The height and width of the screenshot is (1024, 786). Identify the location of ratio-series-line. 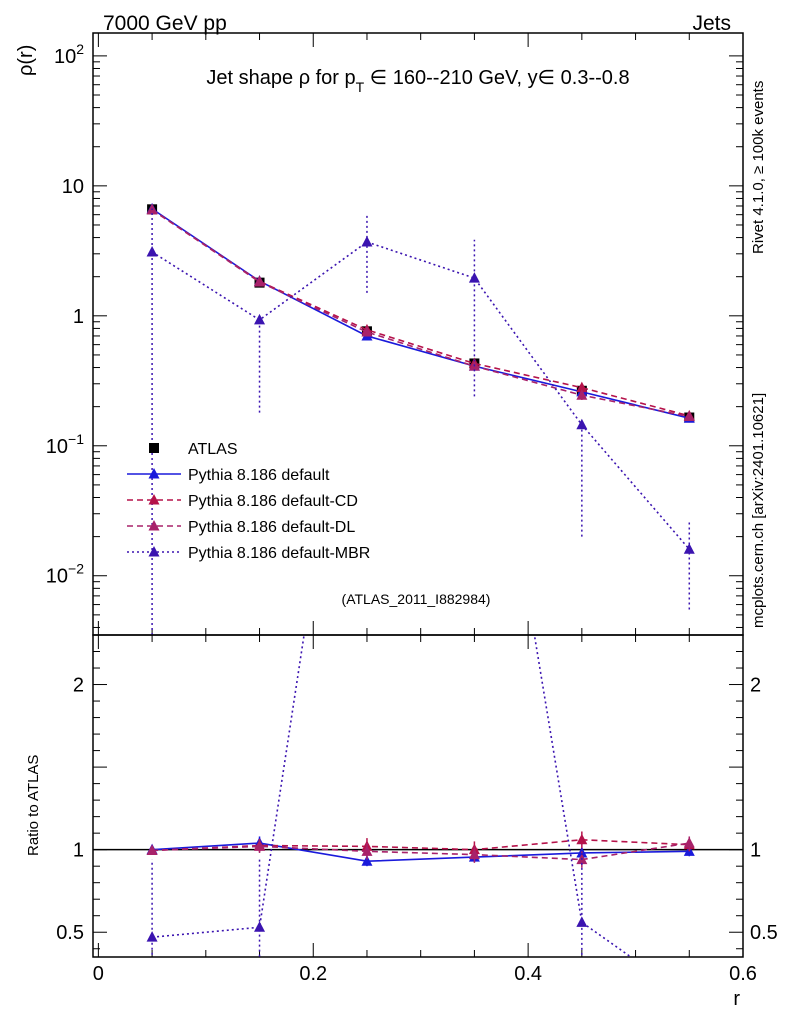
(421, 851).